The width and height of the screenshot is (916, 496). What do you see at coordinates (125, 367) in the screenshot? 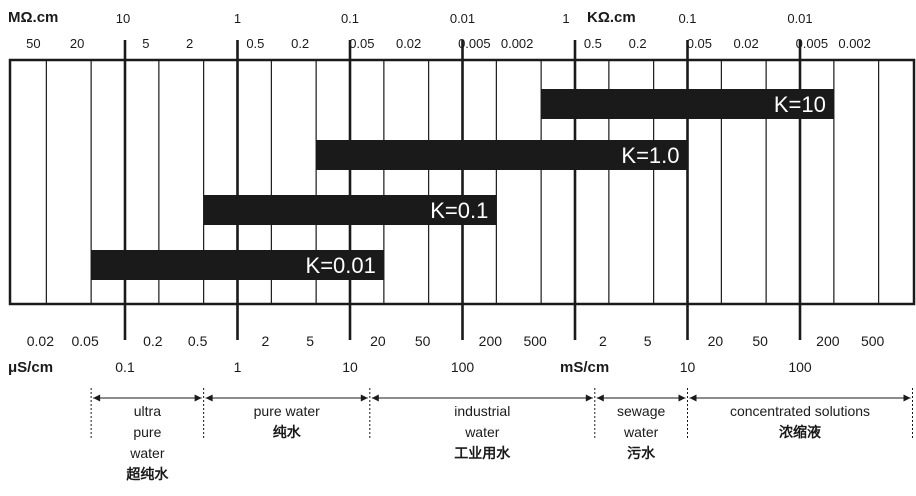
I see `bottom-major-label: 0.1` at bounding box center [125, 367].